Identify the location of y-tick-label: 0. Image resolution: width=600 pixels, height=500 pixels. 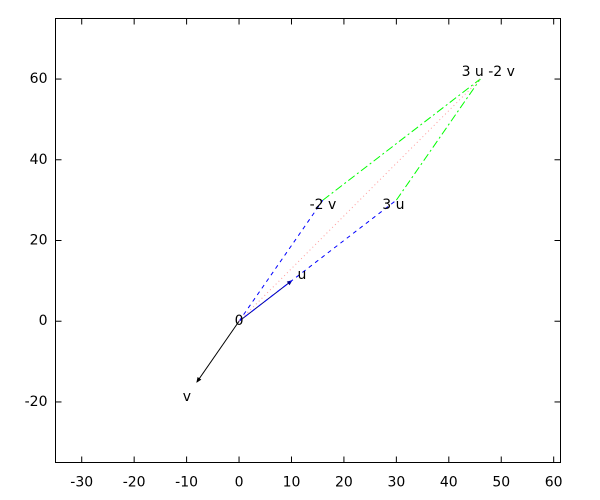
(43, 321).